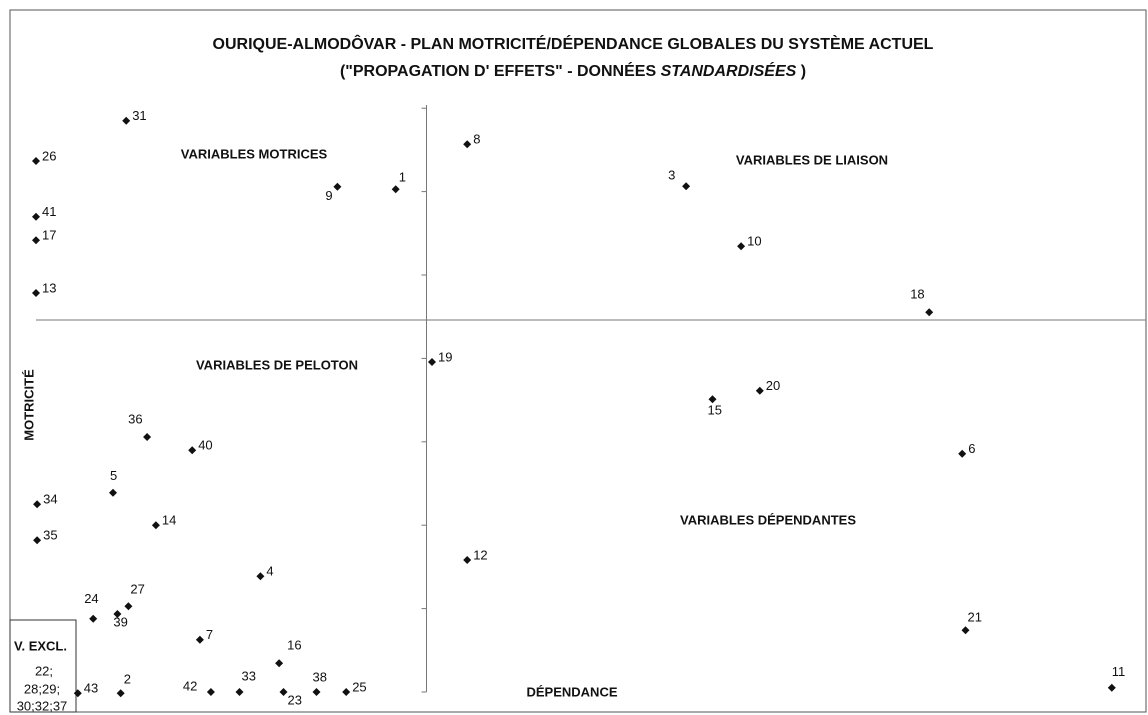 The height and width of the screenshot is (715, 1148). What do you see at coordinates (320, 676) in the screenshot?
I see `point-label: 38` at bounding box center [320, 676].